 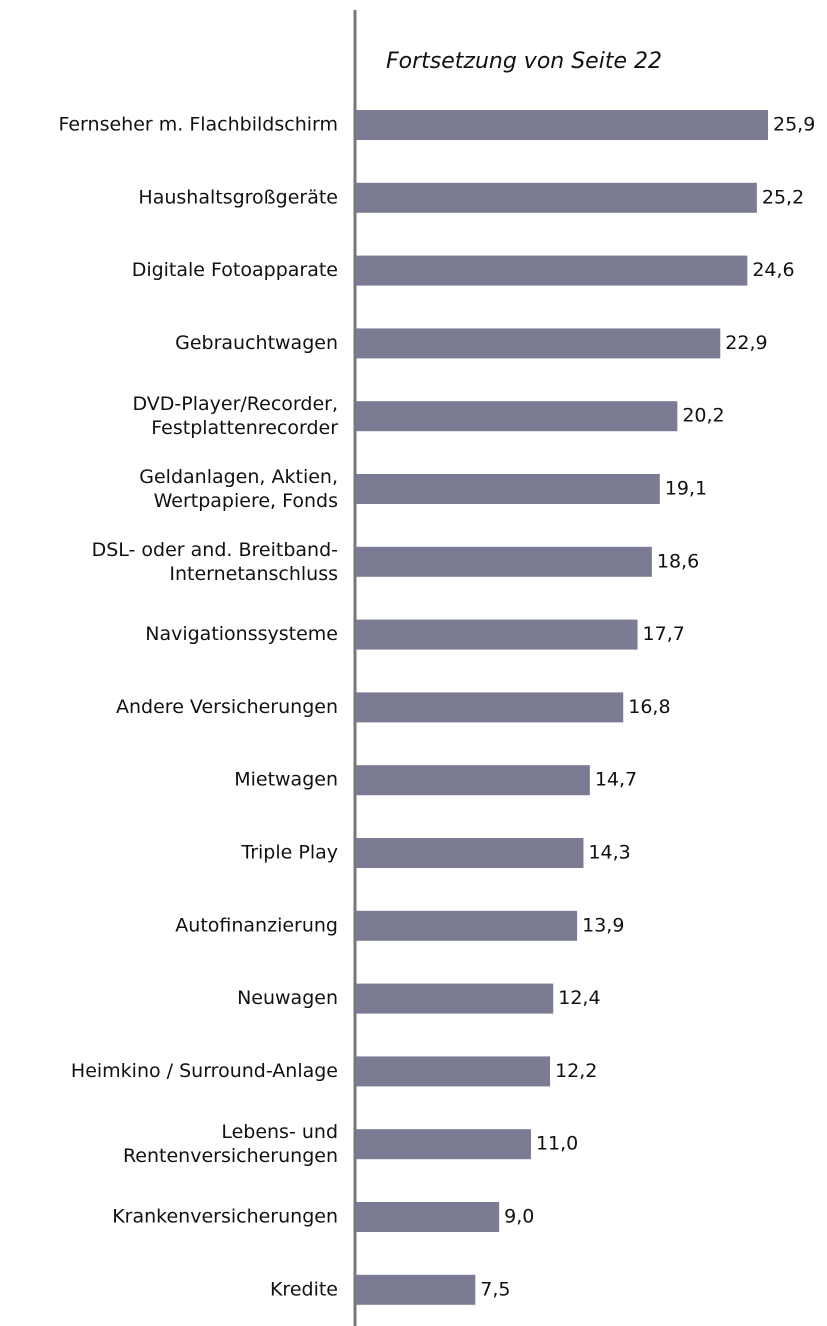 I want to click on category-label-line: Festplattenrecorder, so click(x=244, y=428).